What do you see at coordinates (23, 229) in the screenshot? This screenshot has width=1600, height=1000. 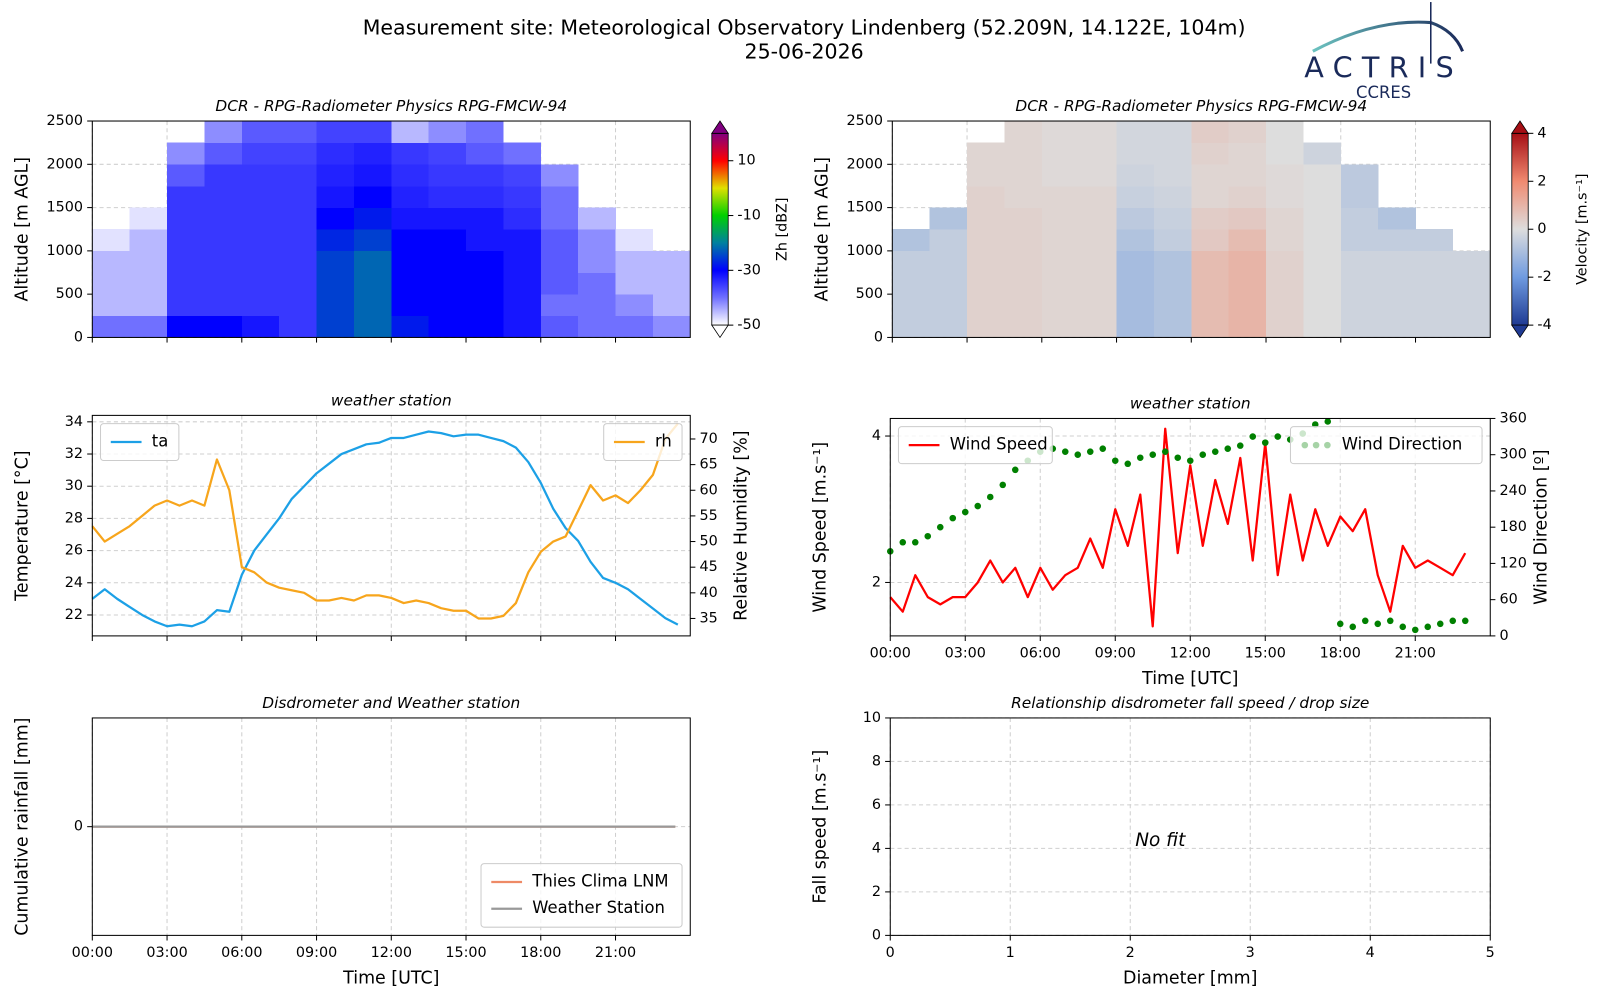 I see `y-axis-label: Altitude [m AGL]` at bounding box center [23, 229].